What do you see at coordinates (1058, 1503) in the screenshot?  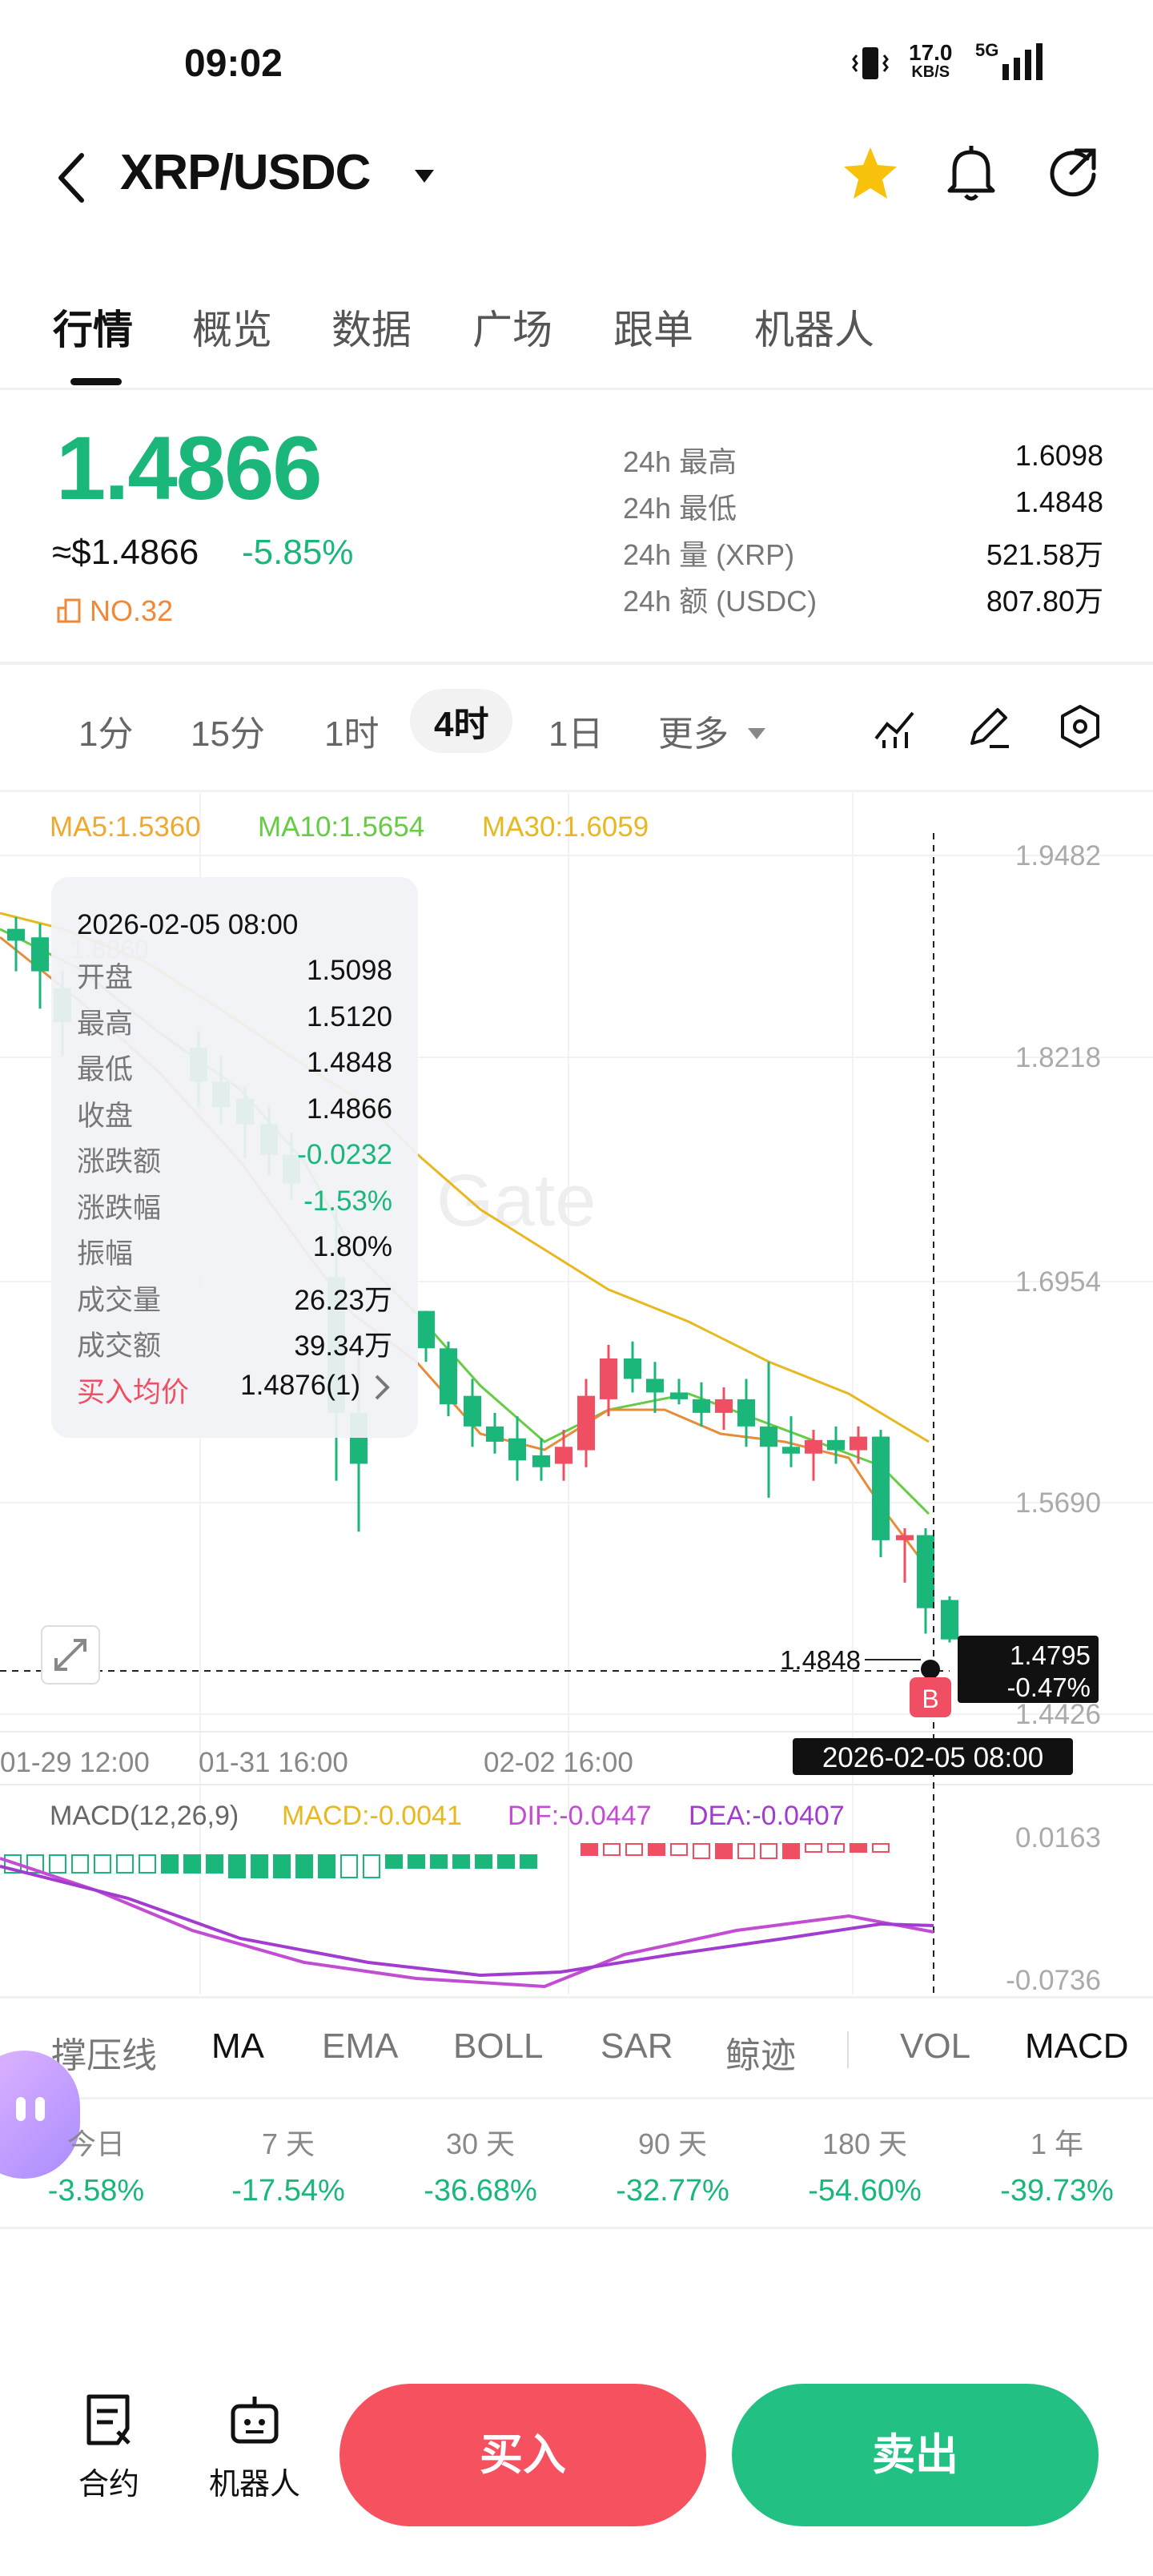 I see `y-axis-label: 1.5690` at bounding box center [1058, 1503].